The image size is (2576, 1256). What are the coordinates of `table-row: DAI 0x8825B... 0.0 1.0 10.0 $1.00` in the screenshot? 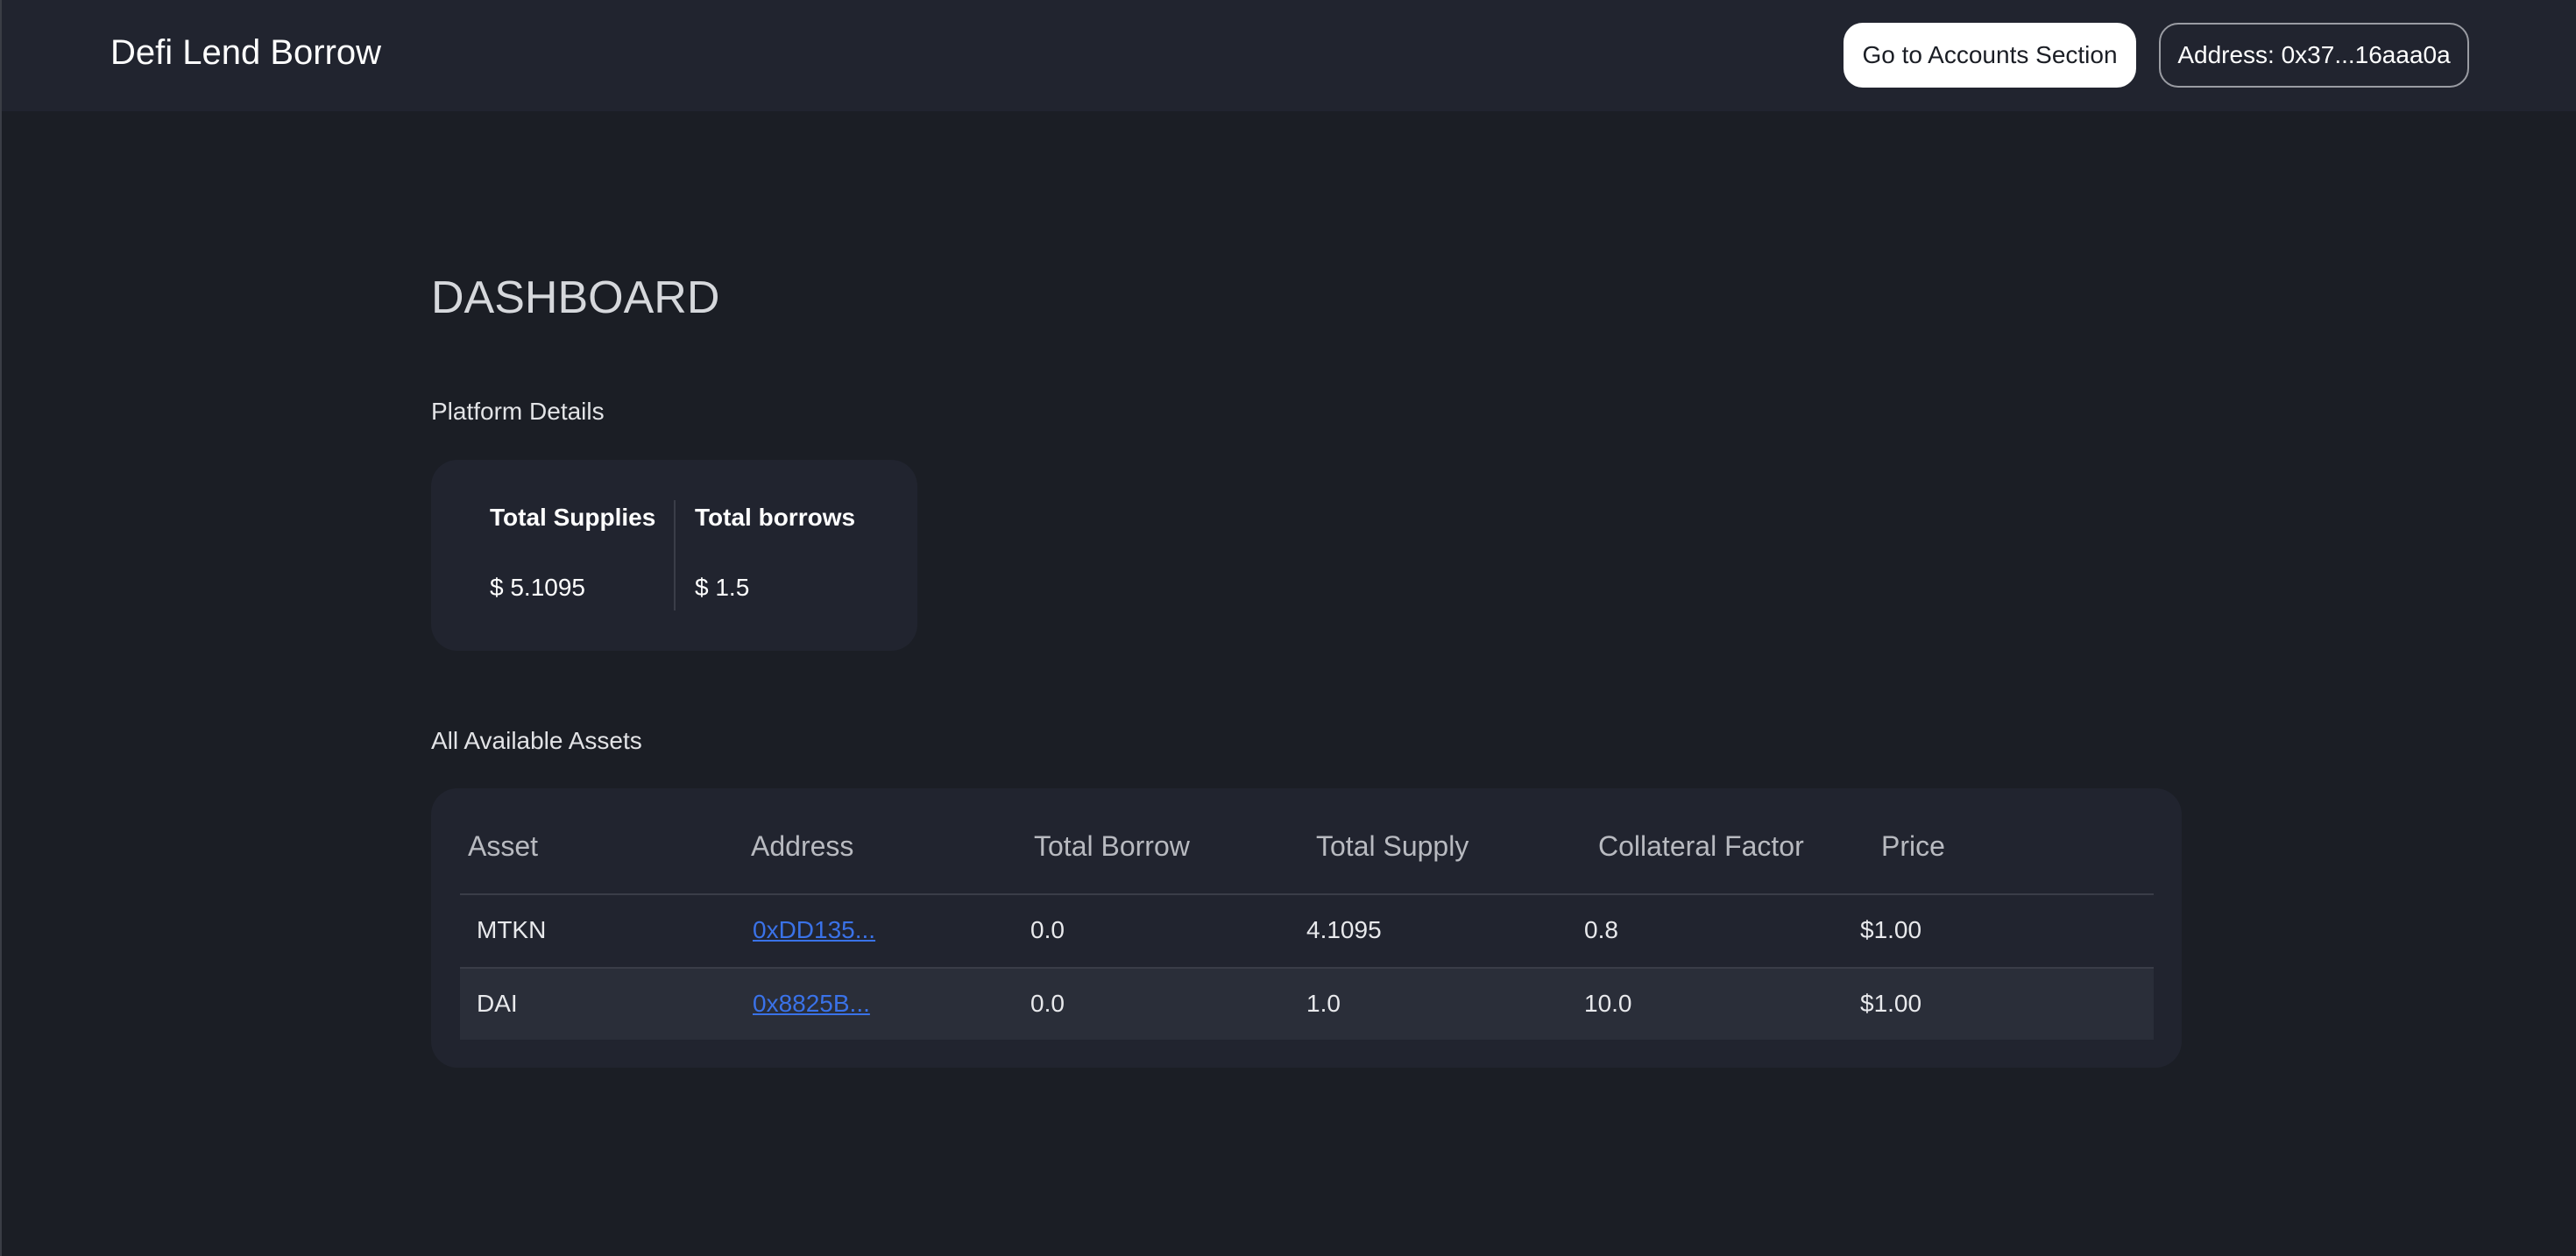 It's located at (1307, 1003).